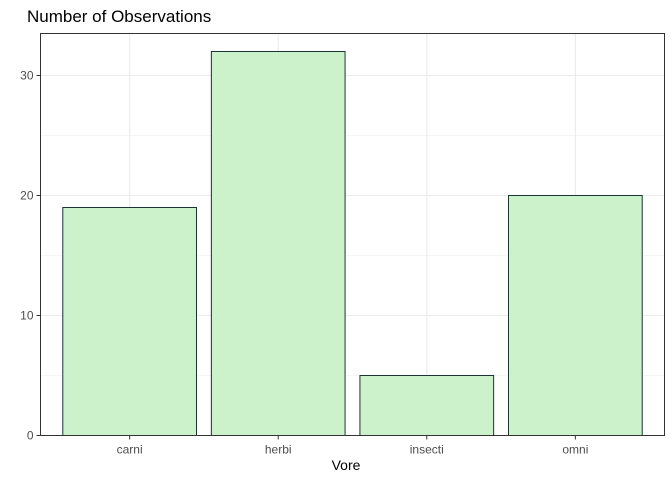 The height and width of the screenshot is (480, 672). What do you see at coordinates (352, 446) in the screenshot?
I see `x-axis-ticks: carni herbi insecti omni` at bounding box center [352, 446].